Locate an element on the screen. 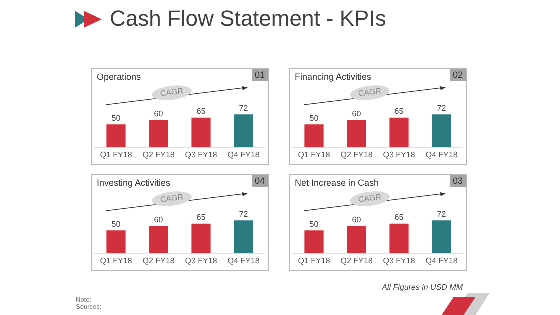  chart-title: Operations is located at coordinates (119, 77).